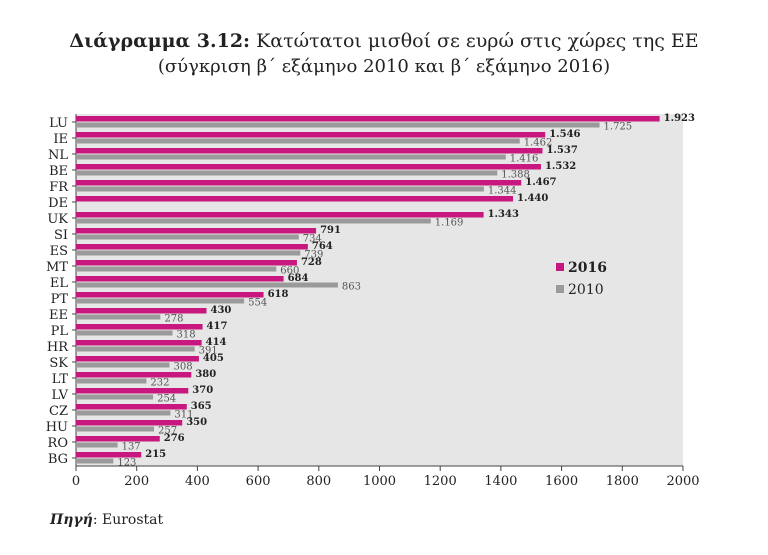 This screenshot has height=555, width=768. What do you see at coordinates (586, 290) in the screenshot?
I see `legend-label-2010: 2010` at bounding box center [586, 290].